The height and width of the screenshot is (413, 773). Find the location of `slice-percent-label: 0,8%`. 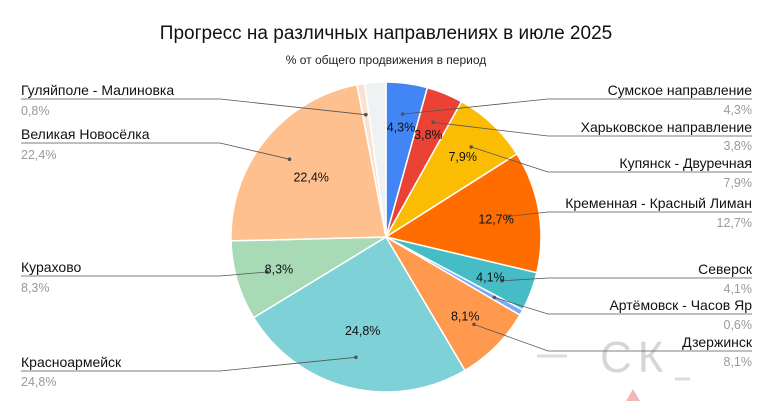

slice-percent-label: 0,8% is located at coordinates (35, 111).